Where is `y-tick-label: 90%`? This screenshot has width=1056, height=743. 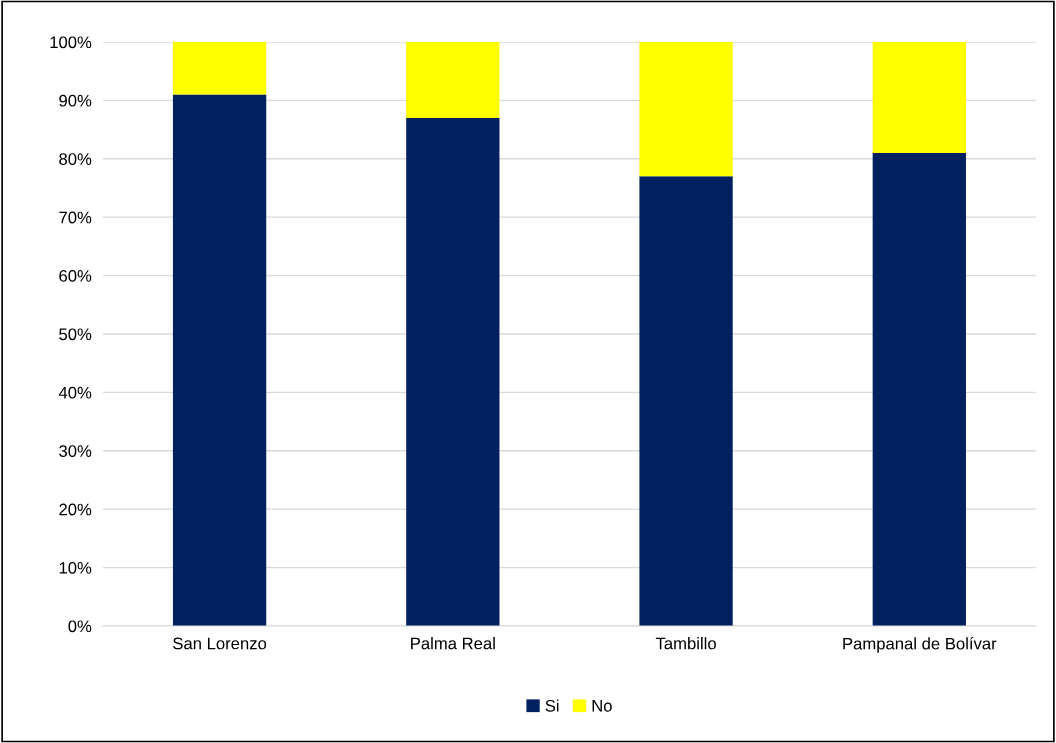
y-tick-label: 90% is located at coordinates (75, 100).